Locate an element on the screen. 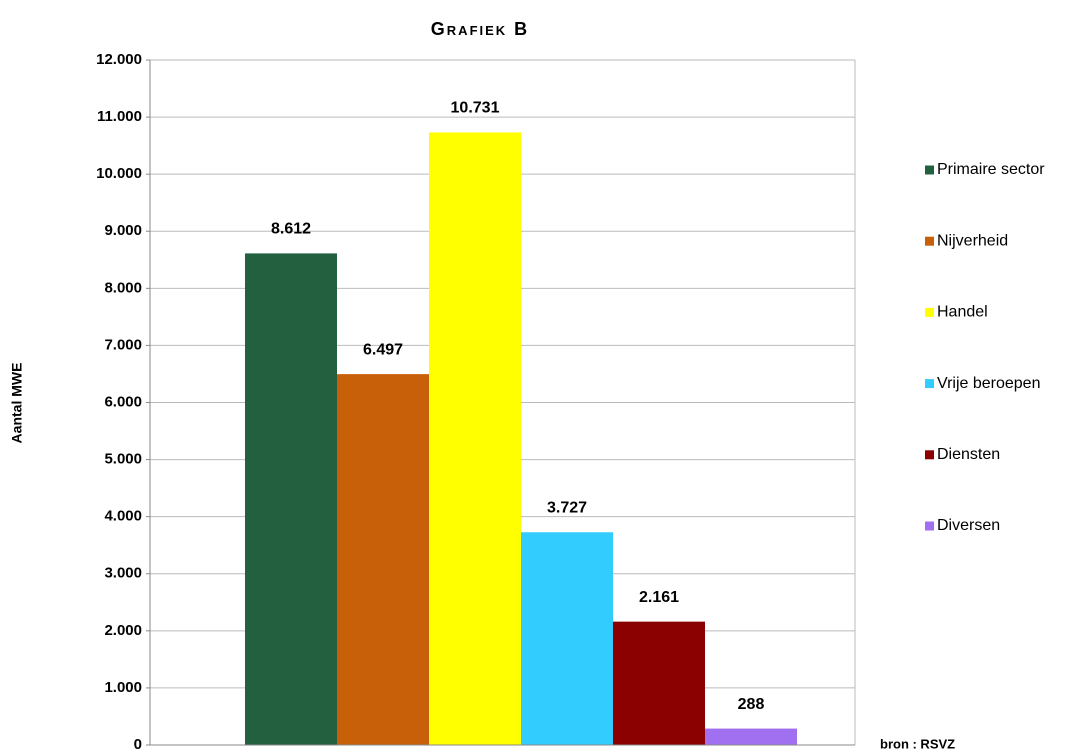 The image size is (1081, 754). y-tick-label: 6.000 is located at coordinates (123, 401).